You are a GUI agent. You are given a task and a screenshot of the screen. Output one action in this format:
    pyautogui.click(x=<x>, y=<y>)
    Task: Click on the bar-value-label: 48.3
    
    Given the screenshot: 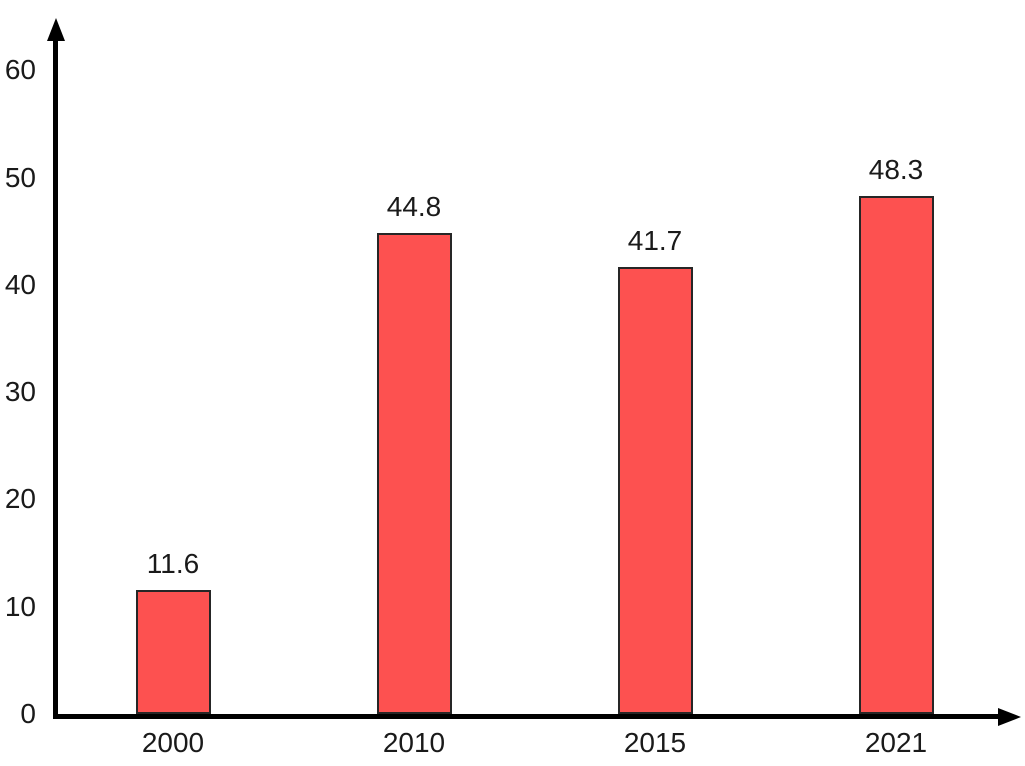 What is the action you would take?
    pyautogui.click(x=896, y=169)
    